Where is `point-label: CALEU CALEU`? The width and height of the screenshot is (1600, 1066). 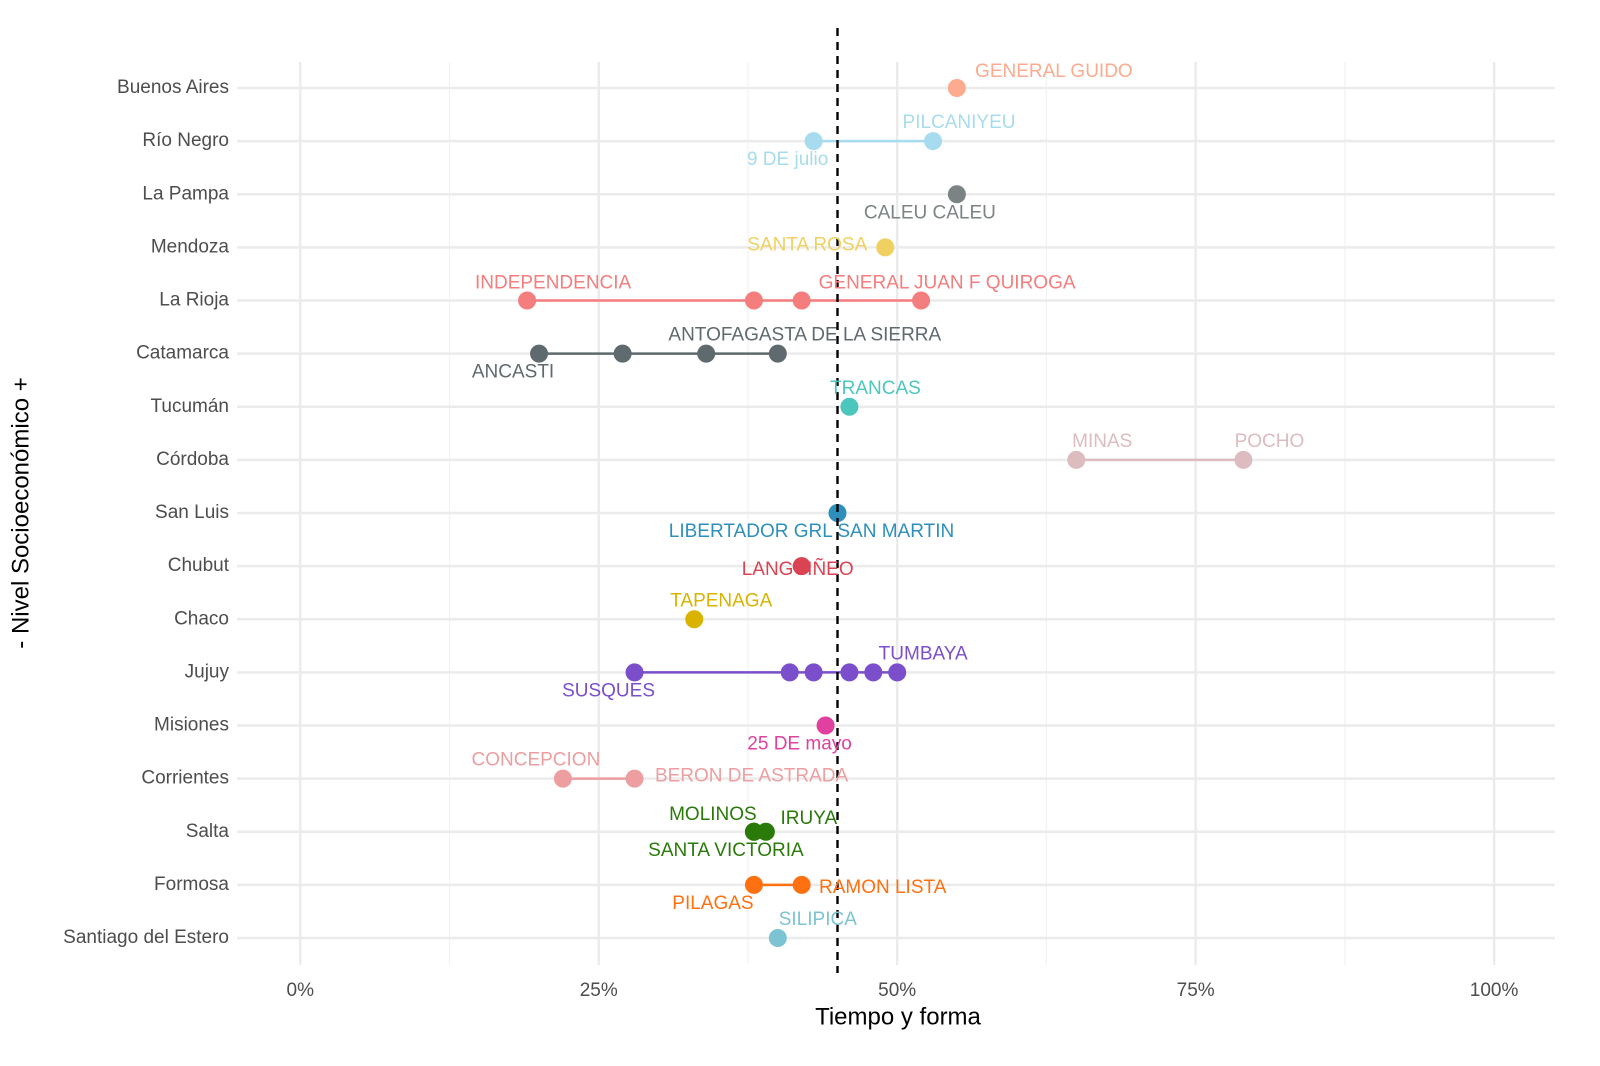
point-label: CALEU CALEU is located at coordinates (930, 212).